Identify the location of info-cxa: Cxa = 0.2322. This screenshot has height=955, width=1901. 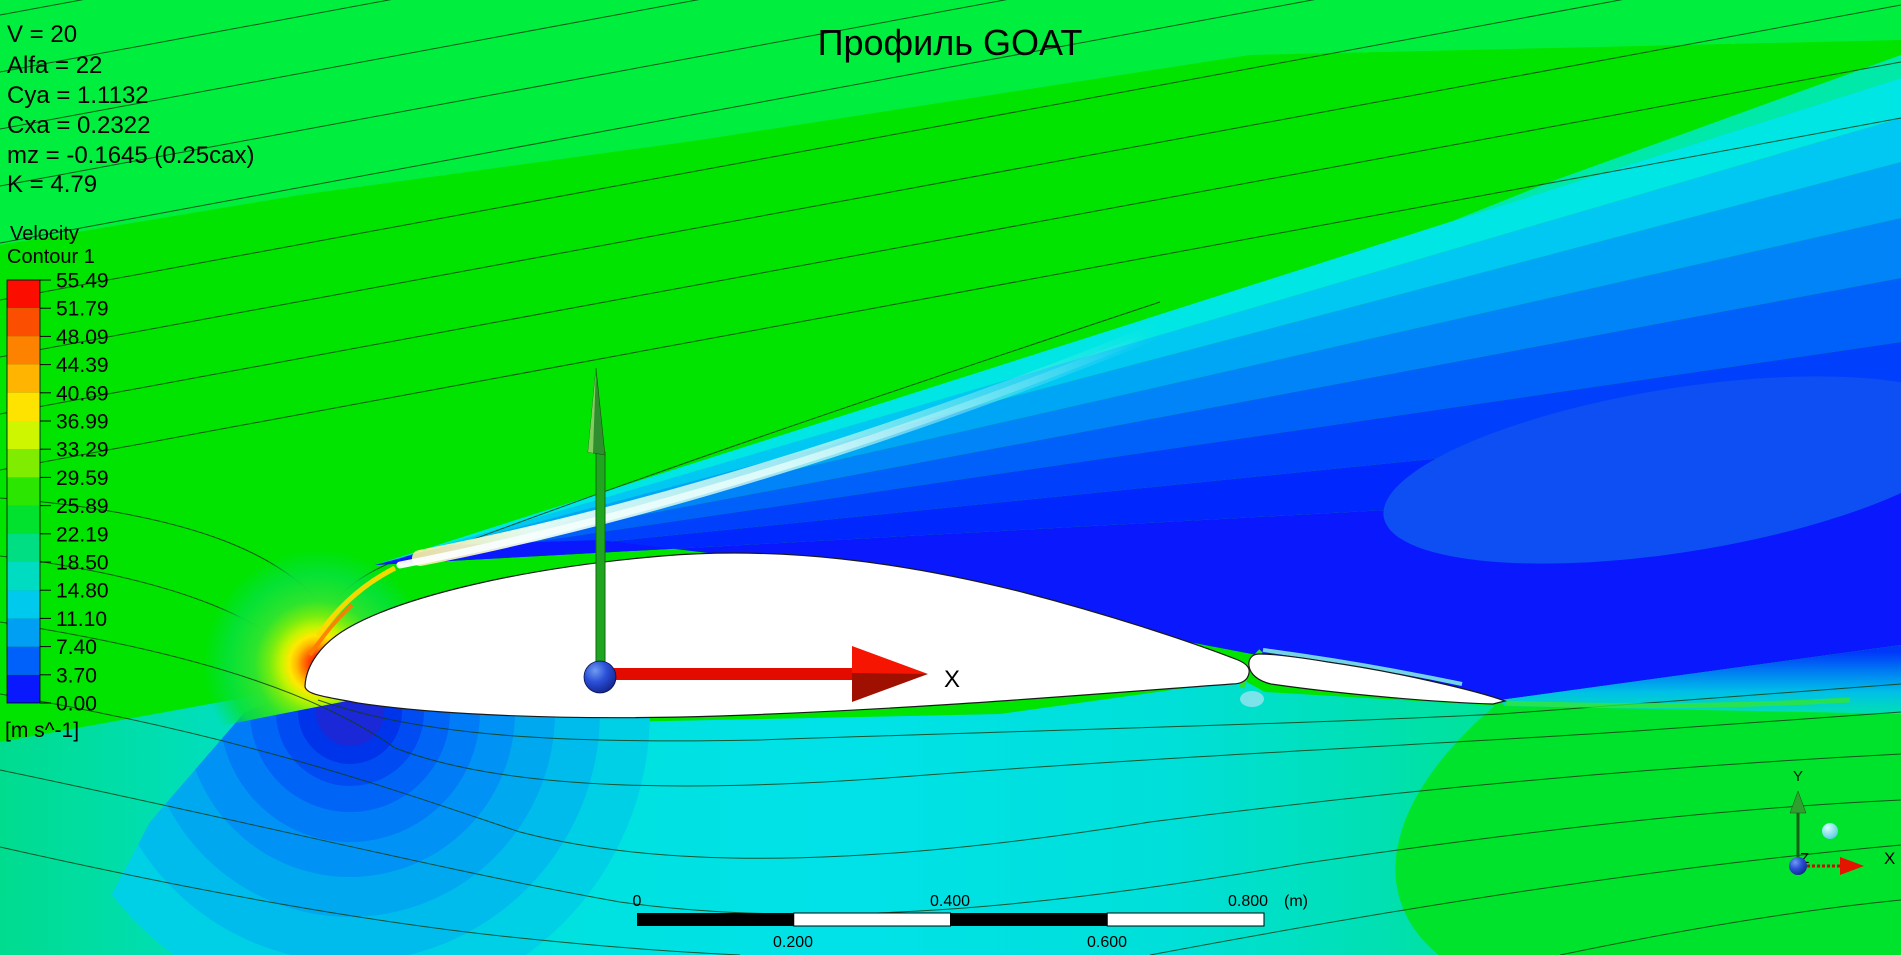
(78, 125).